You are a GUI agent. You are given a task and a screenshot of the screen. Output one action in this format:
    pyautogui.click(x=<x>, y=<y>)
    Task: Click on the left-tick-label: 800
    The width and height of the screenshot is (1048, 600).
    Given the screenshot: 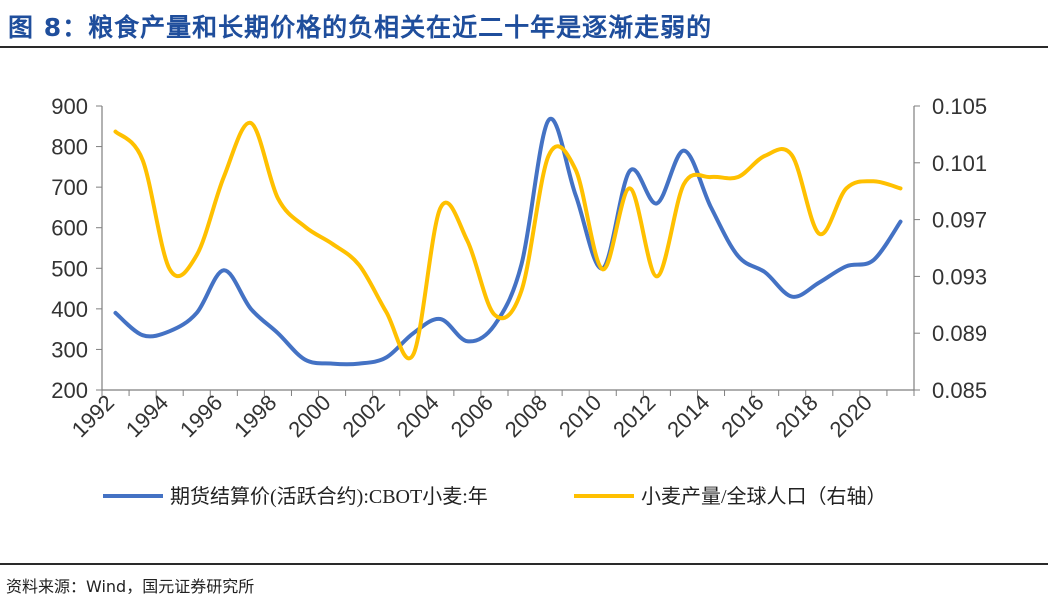 What is the action you would take?
    pyautogui.click(x=69, y=147)
    